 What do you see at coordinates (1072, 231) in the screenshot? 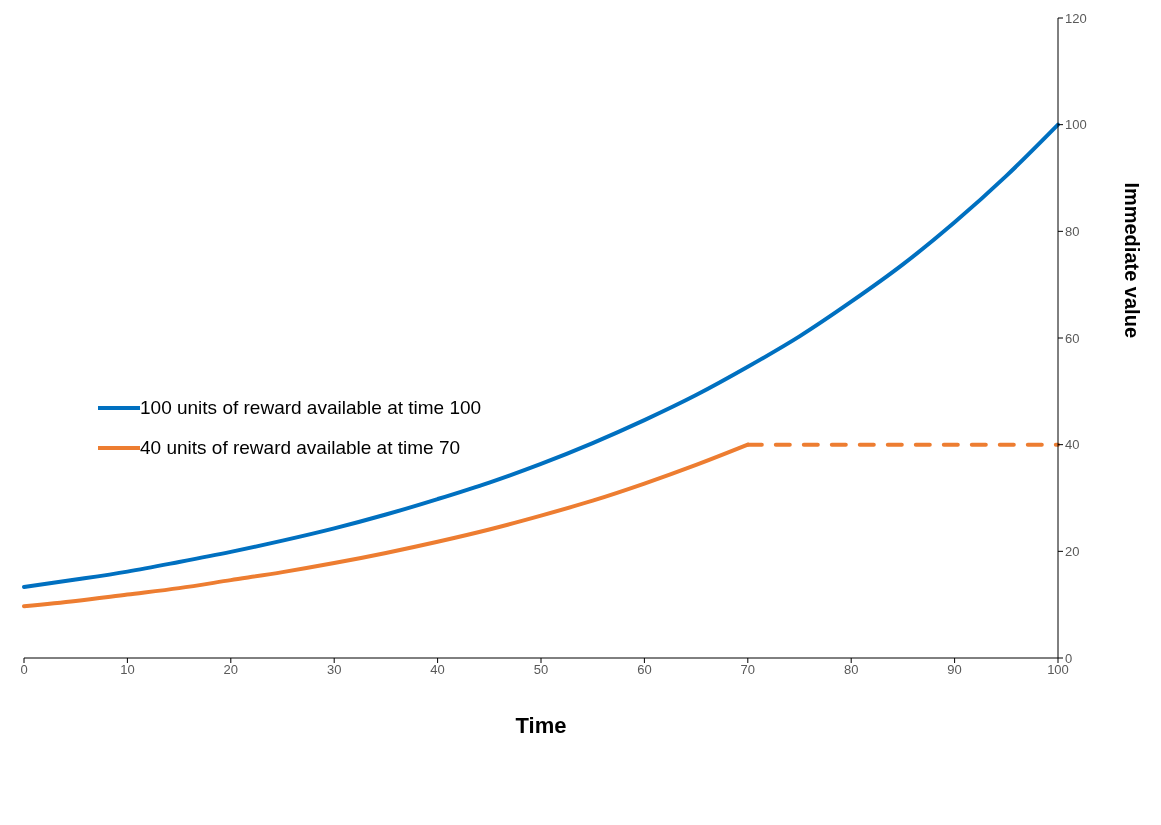
I see `y-tick-label: 80` at bounding box center [1072, 231].